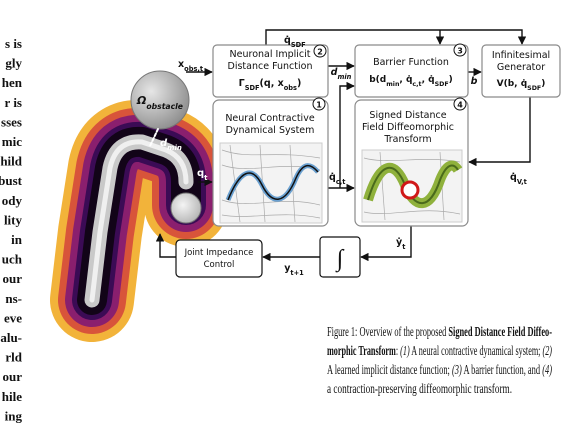  What do you see at coordinates (407, 115) in the screenshot?
I see `box-title: Signed Distance` at bounding box center [407, 115].